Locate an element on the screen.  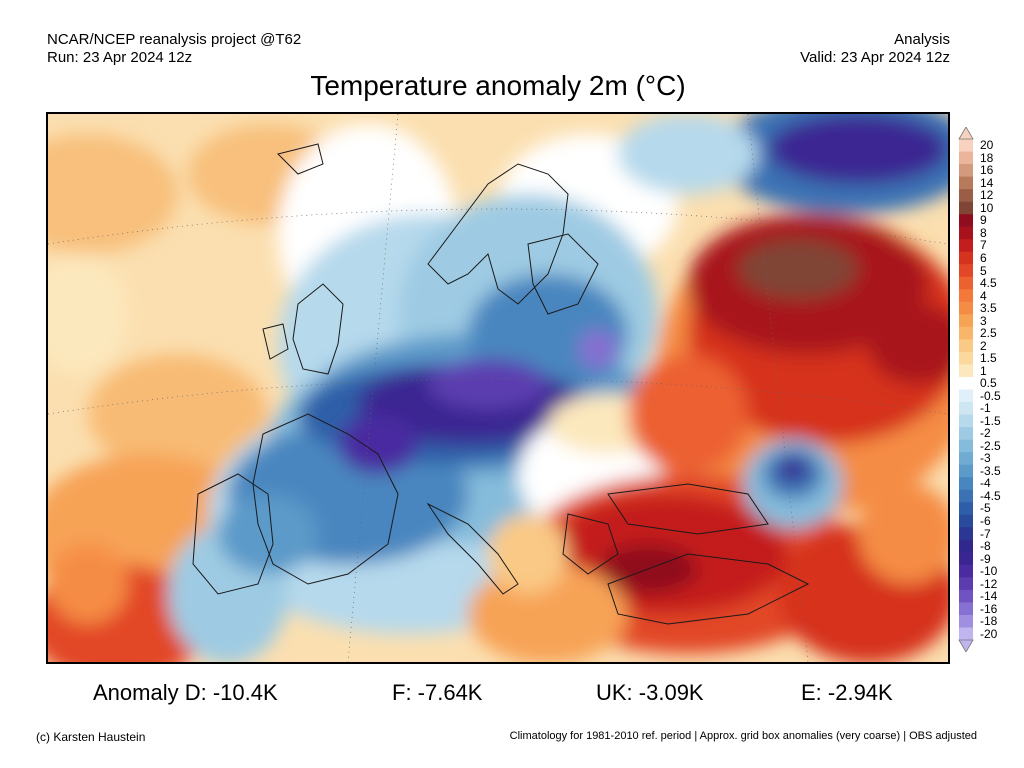
colorbar-tick-label: 18 is located at coordinates (987, 157).